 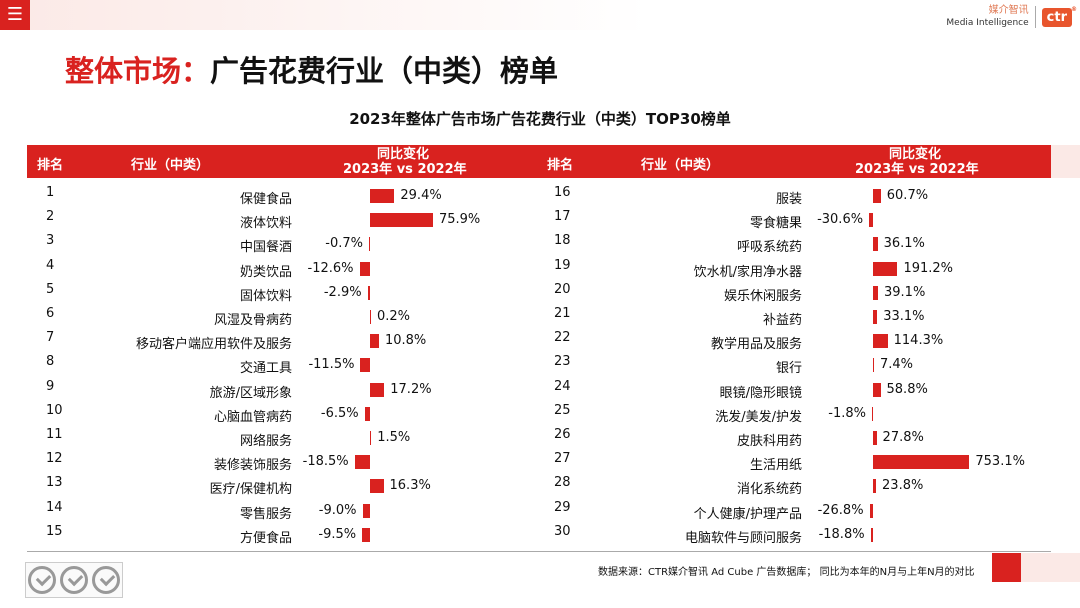 I want to click on rank-3: 3, so click(x=50, y=241).